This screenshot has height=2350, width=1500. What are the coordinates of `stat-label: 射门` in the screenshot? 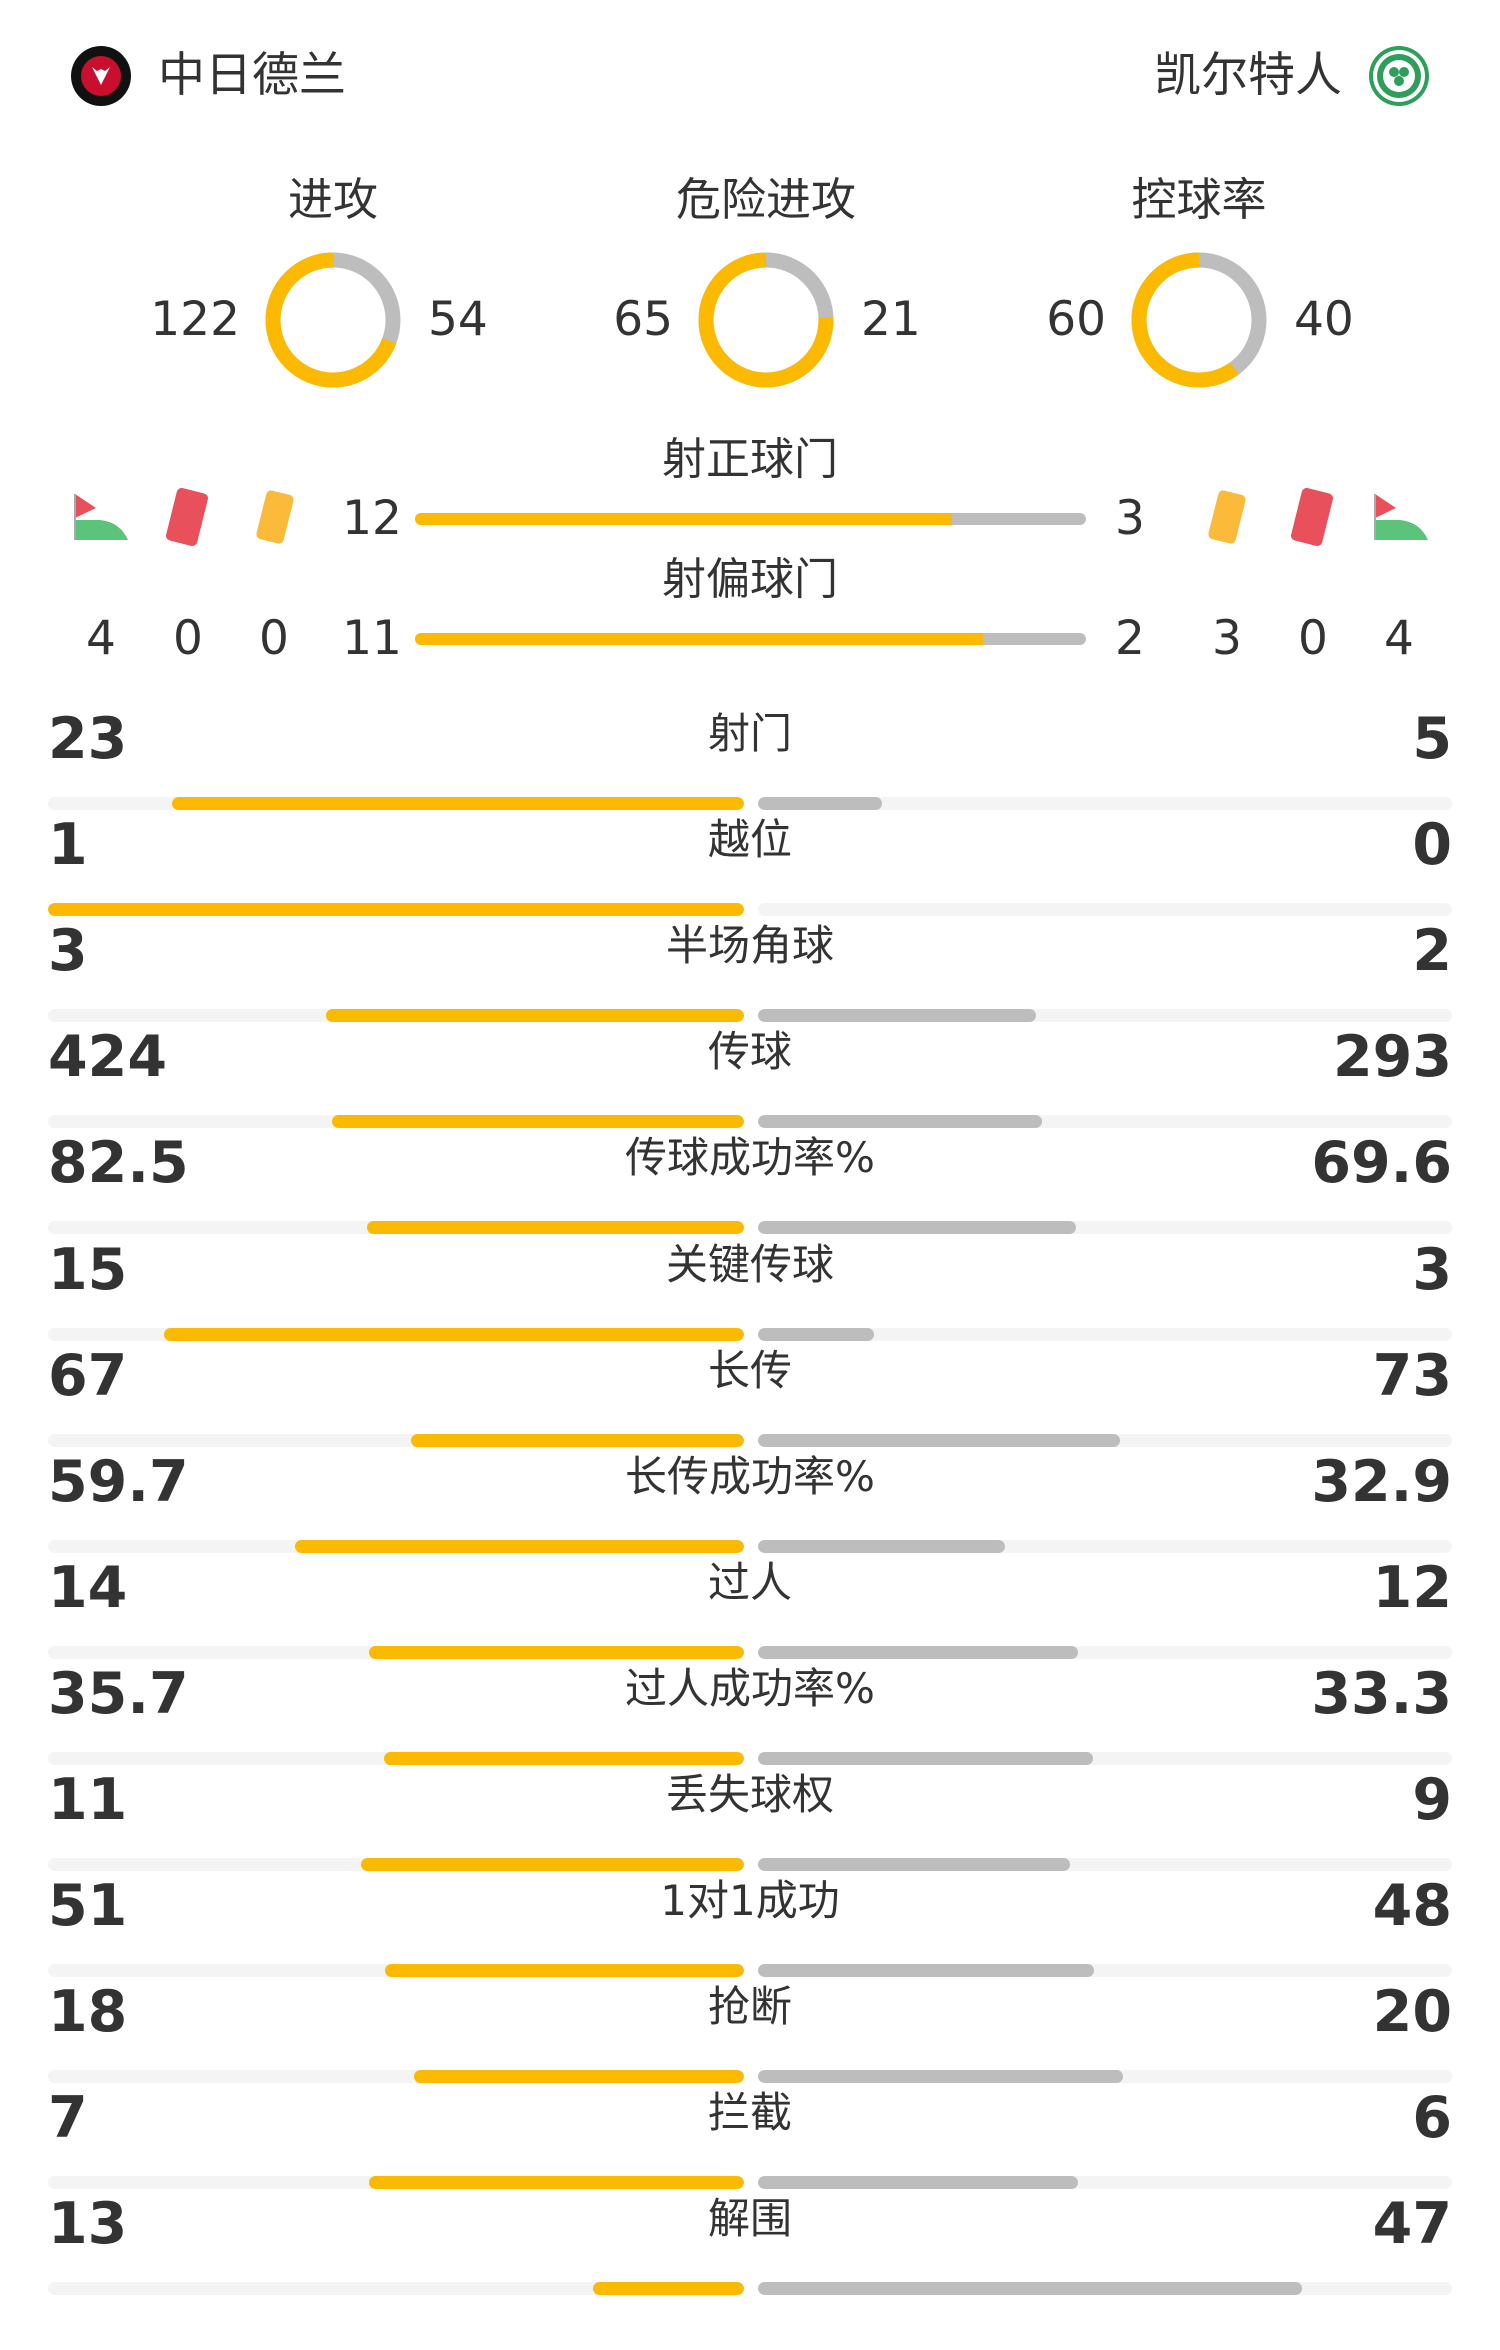 It's located at (749, 733).